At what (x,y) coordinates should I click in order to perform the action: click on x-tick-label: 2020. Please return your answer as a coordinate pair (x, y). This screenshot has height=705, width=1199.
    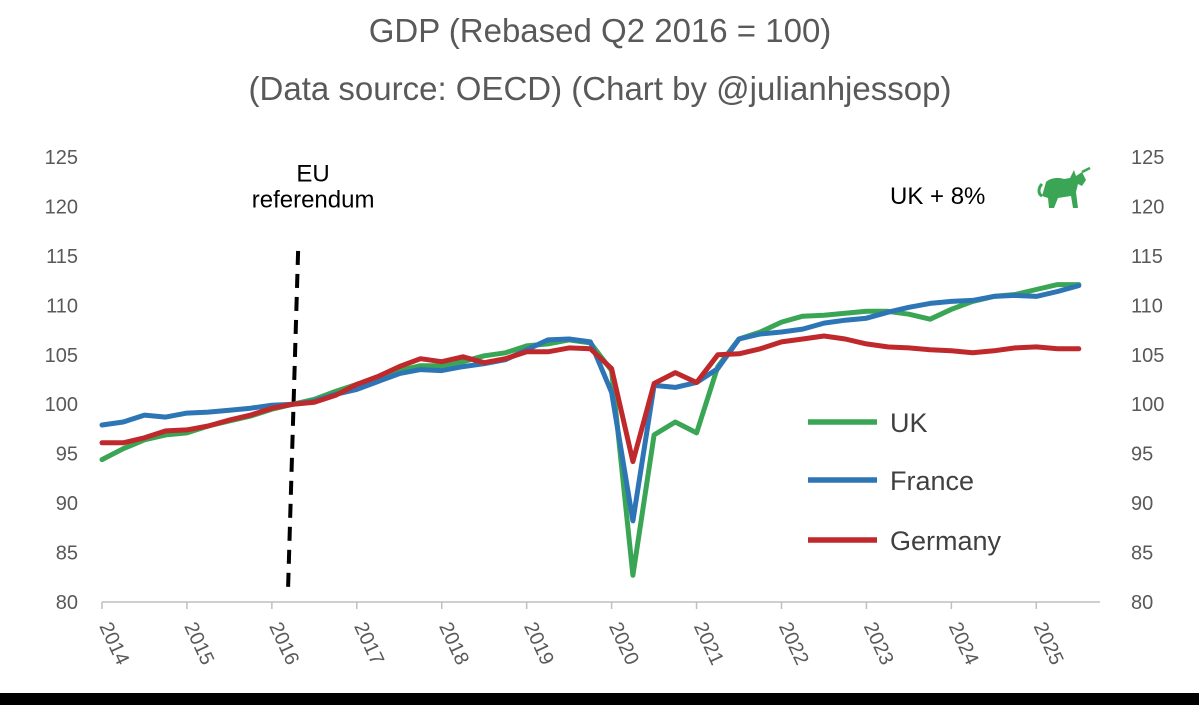
    Looking at the image, I should click on (623, 644).